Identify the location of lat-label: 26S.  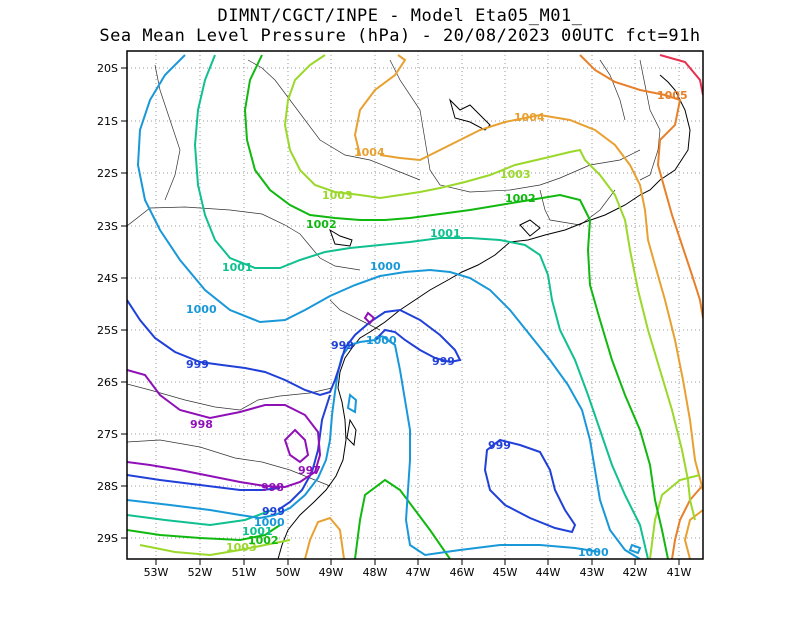
(107, 382).